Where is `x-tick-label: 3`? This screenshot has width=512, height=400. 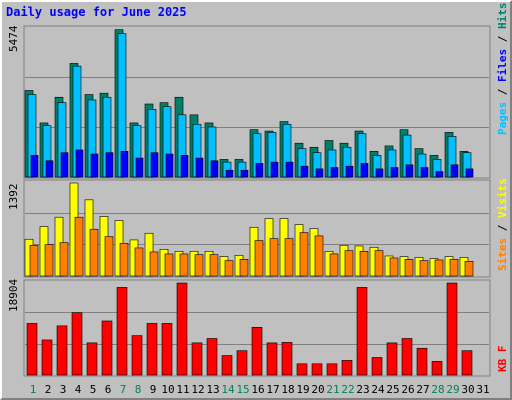 x-tick-label: 3 is located at coordinates (63, 389).